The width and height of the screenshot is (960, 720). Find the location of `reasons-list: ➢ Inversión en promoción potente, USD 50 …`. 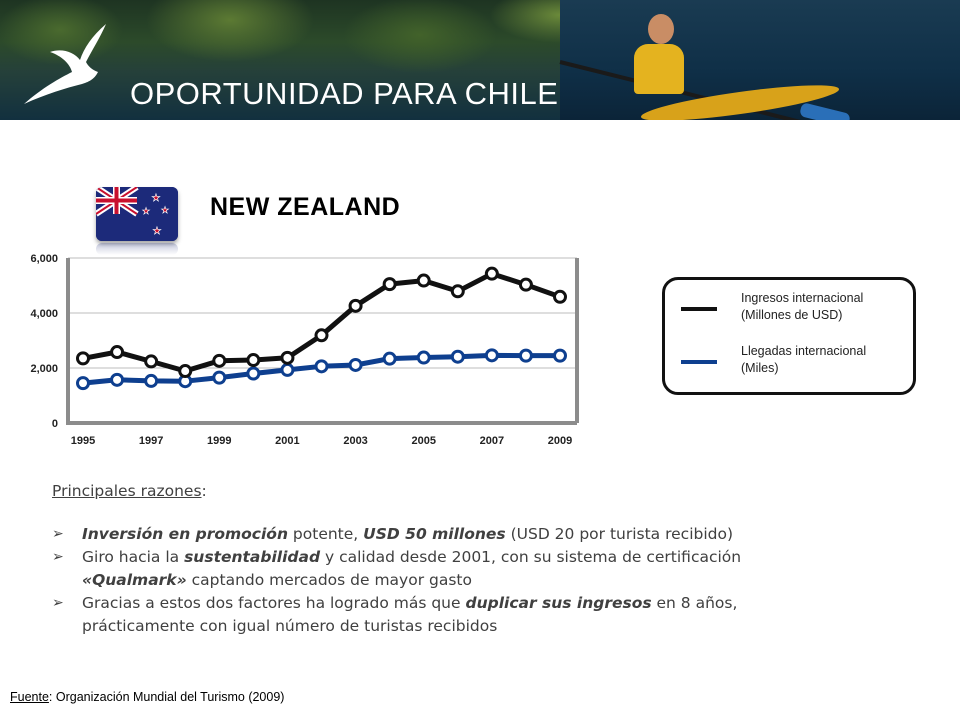

reasons-list: ➢ Inversión en promoción potente, USD 50 … is located at coordinates (432, 580).